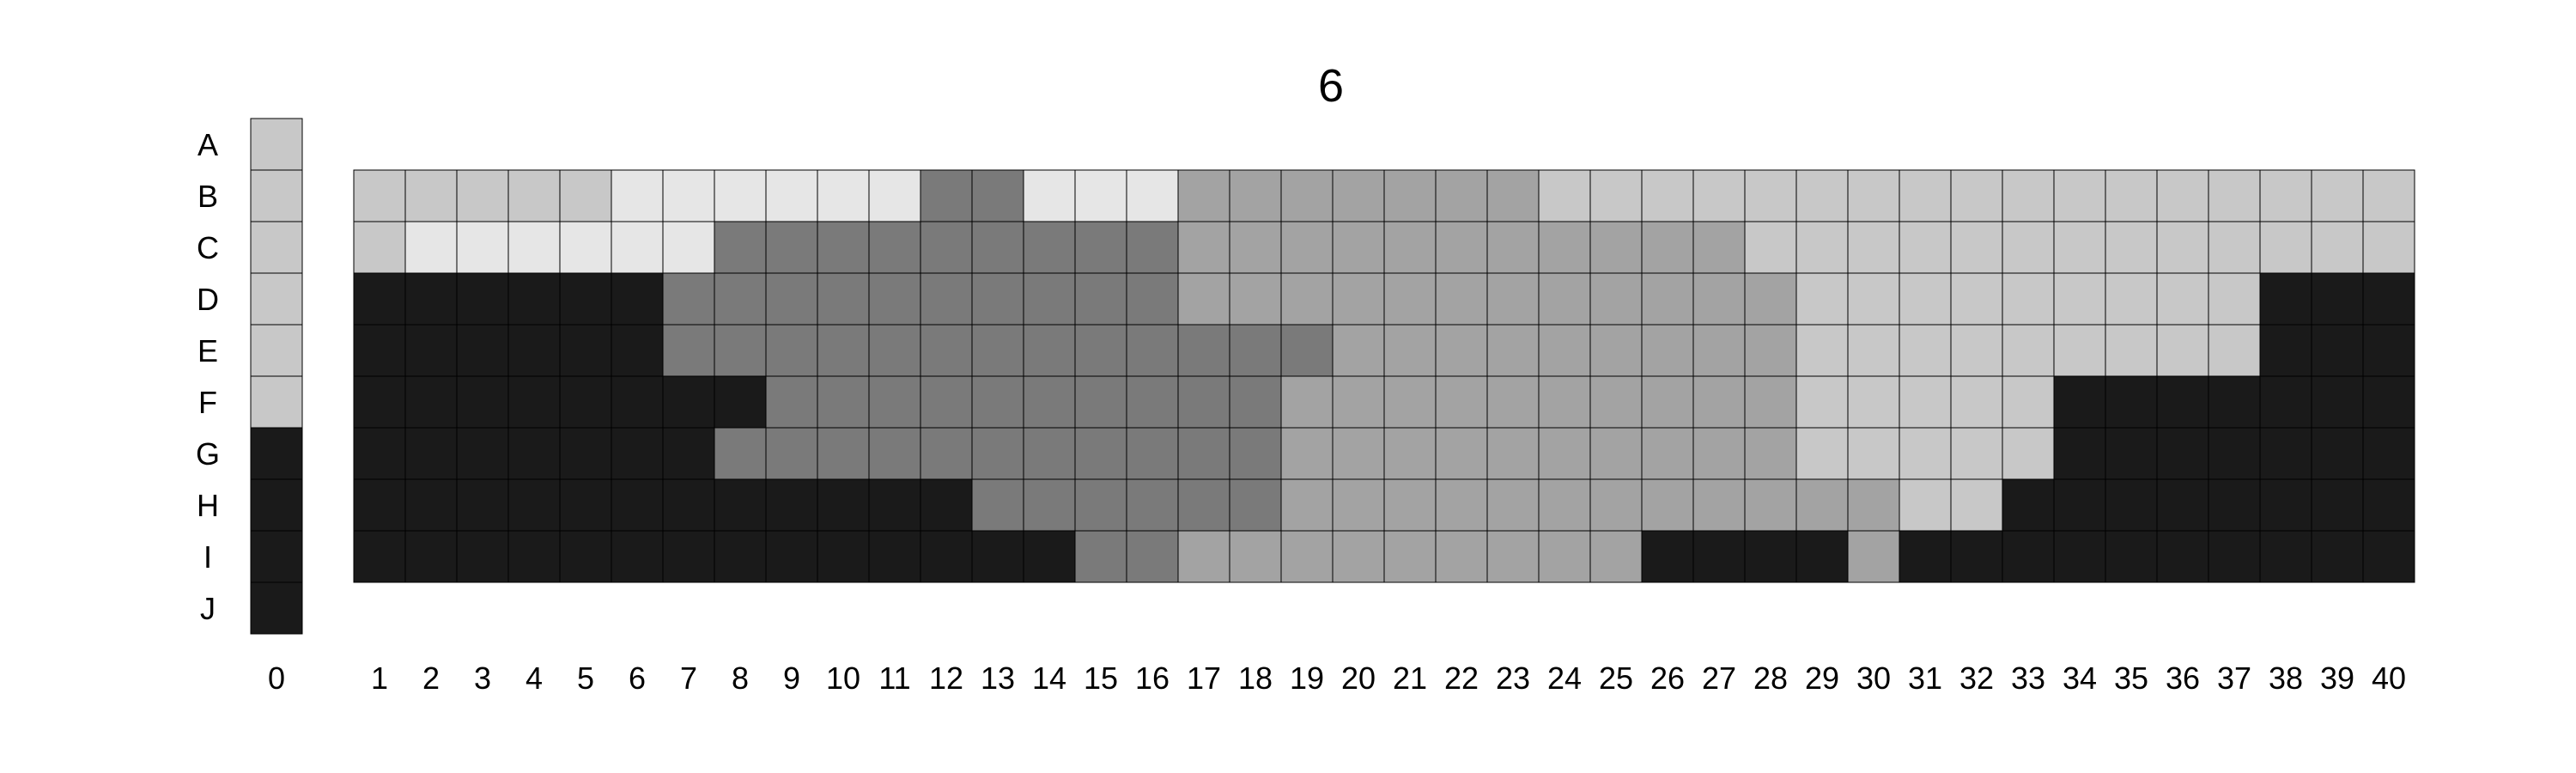 The width and height of the screenshot is (2576, 773). I want to click on column-label-21: 21, so click(1410, 678).